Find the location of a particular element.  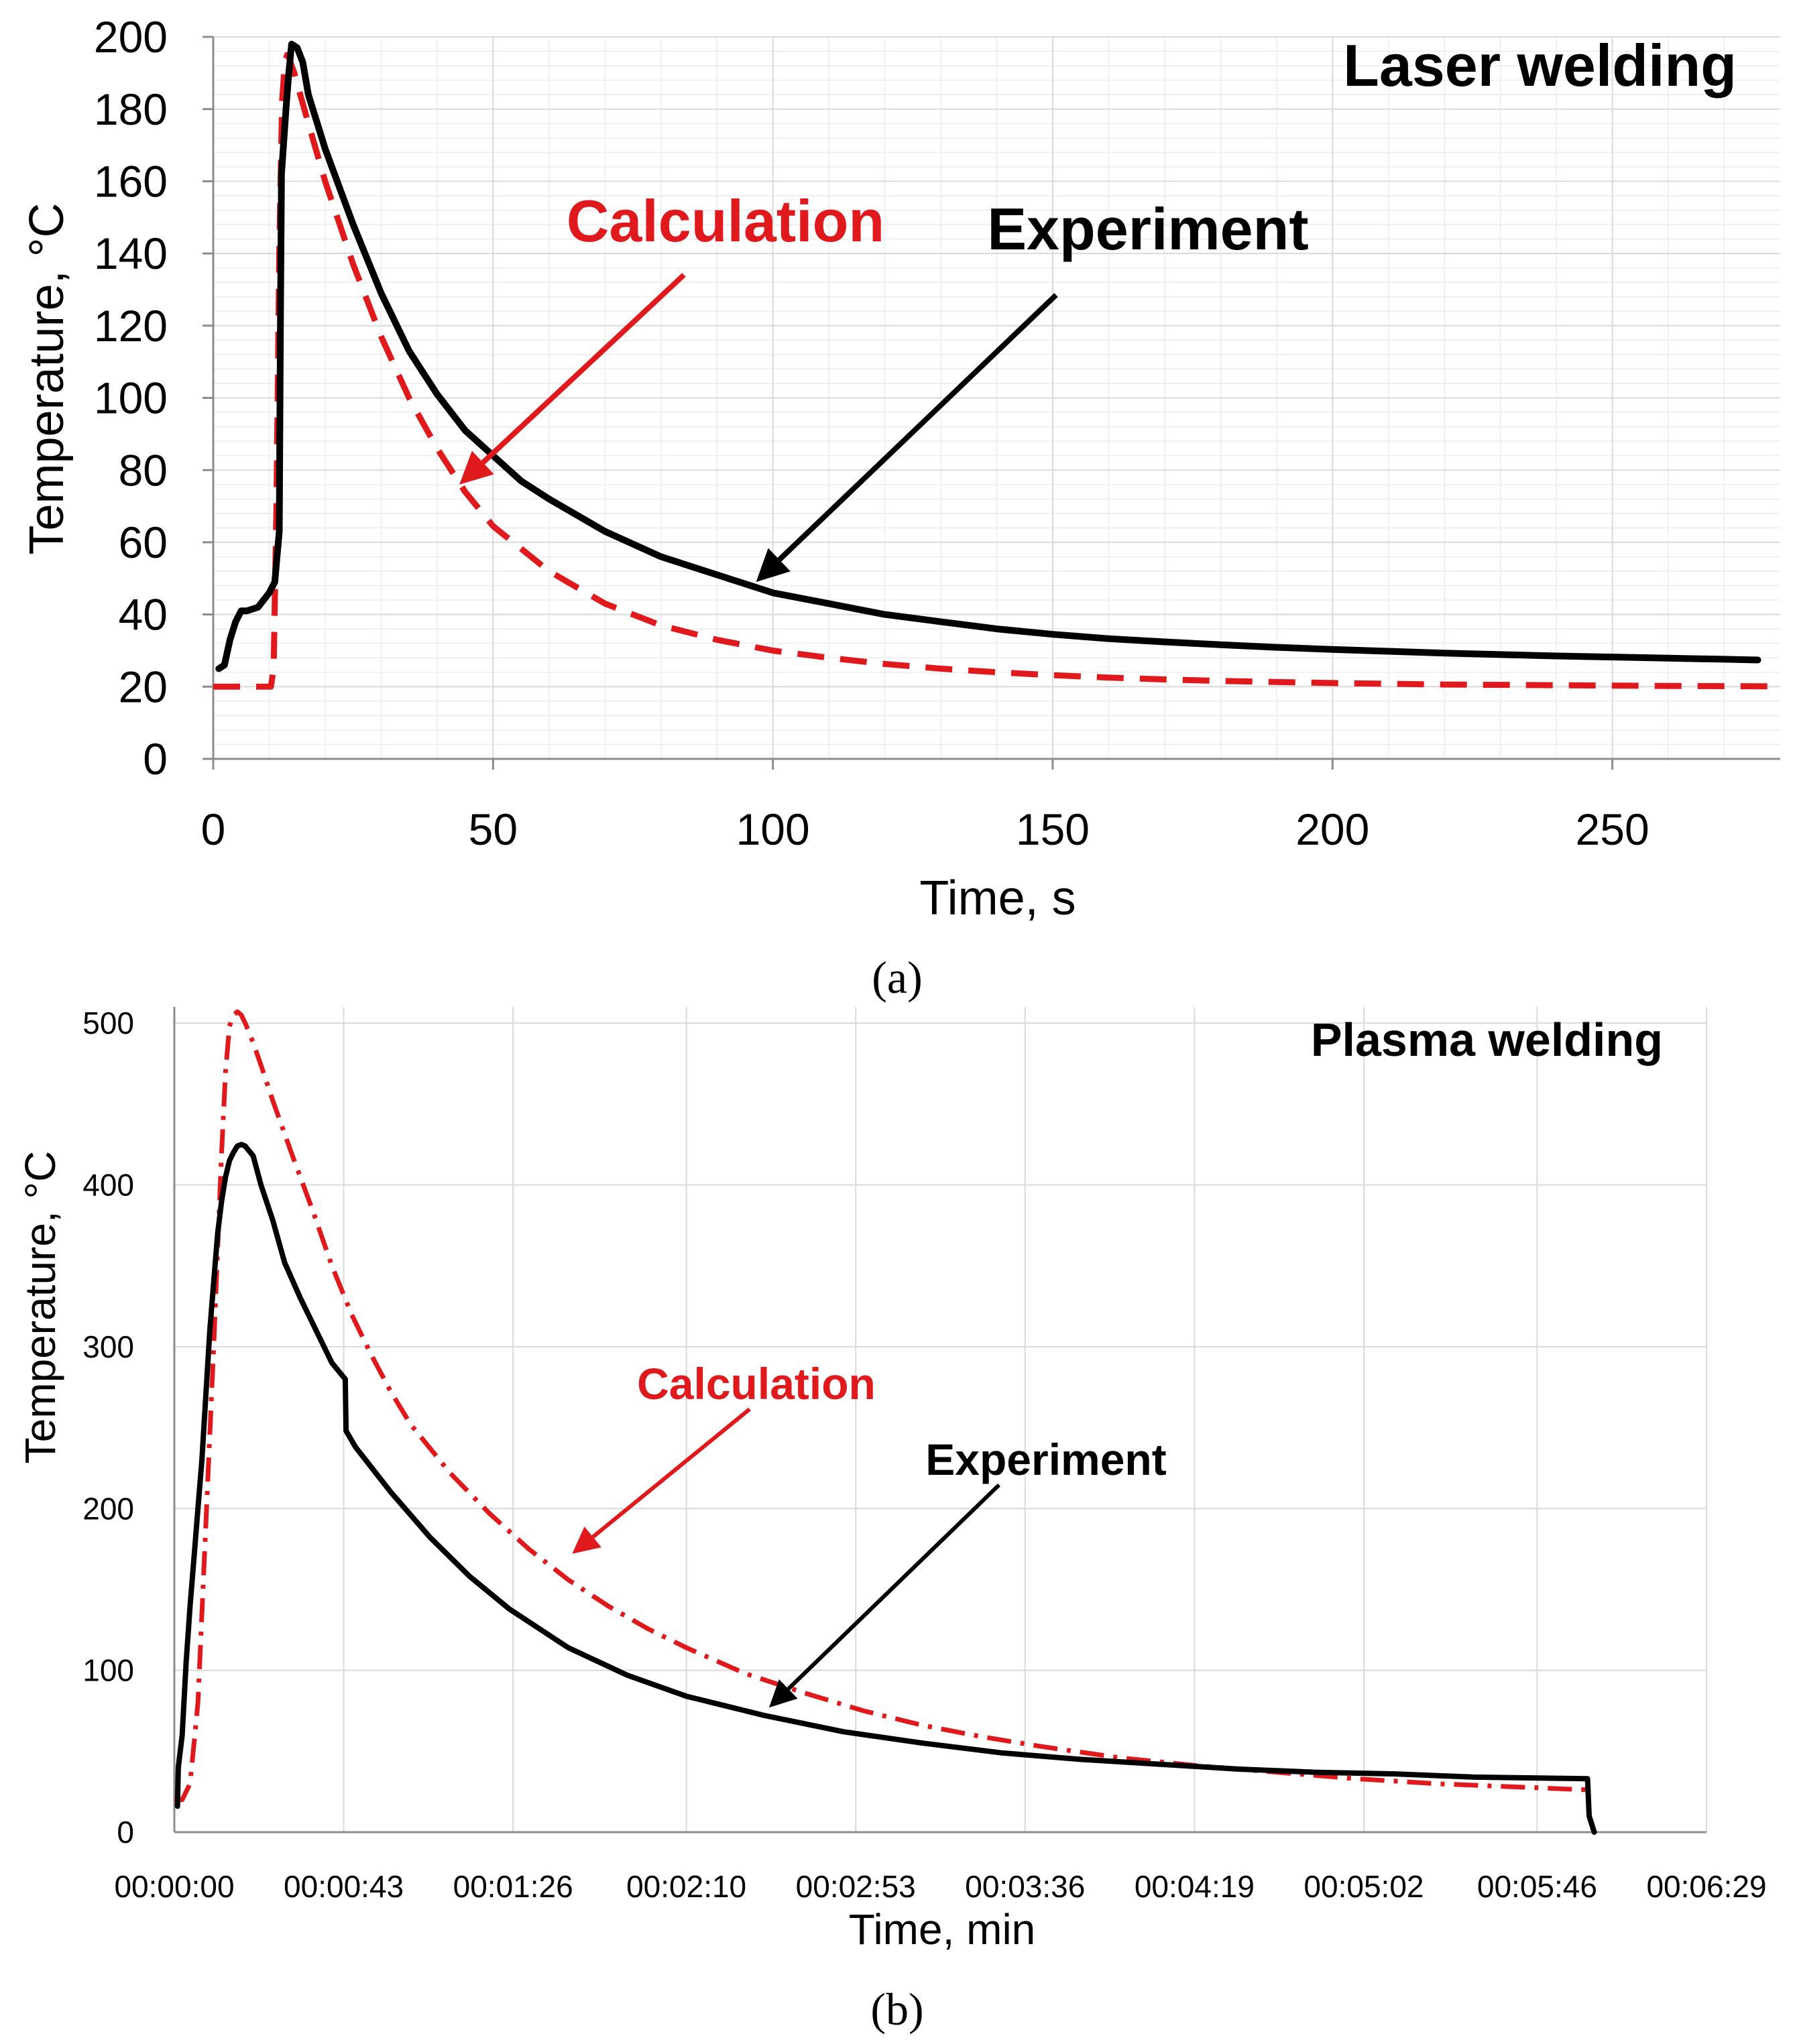

y-tick-labels-a: 0 20 40 60 80 100 120 140 160 180 200 is located at coordinates (131, 398).